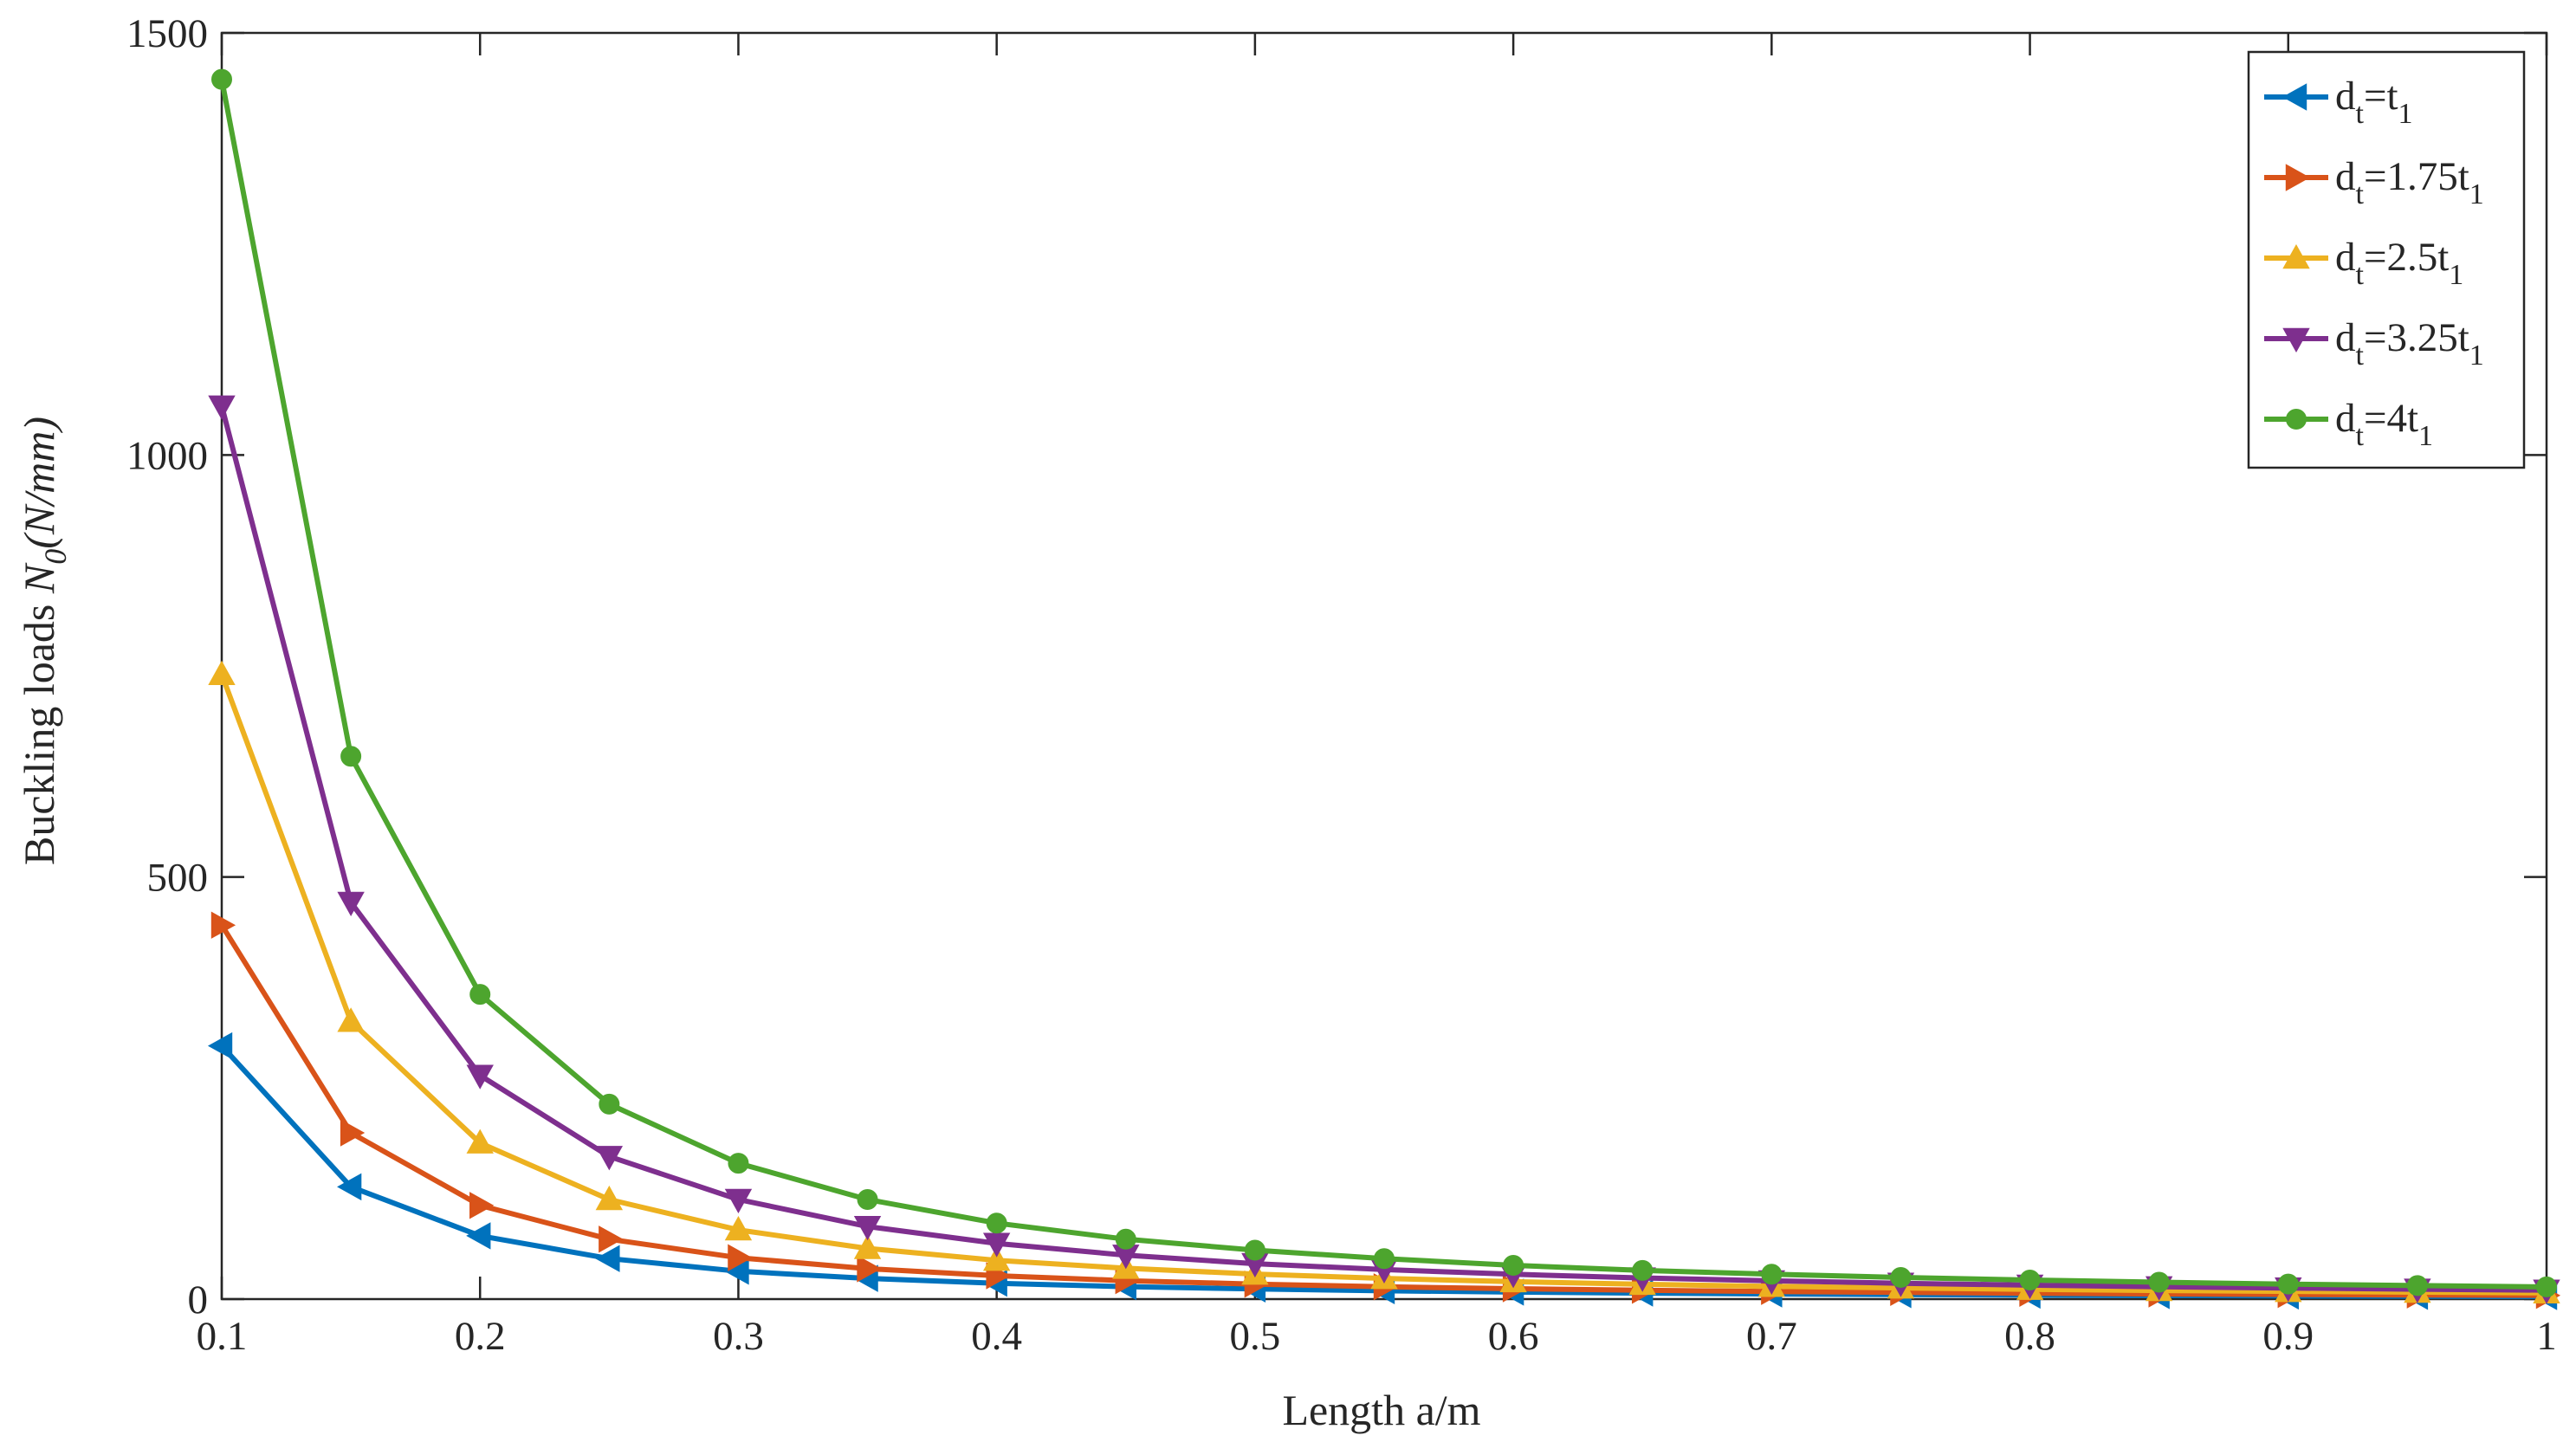 This screenshot has height=1442, width=2576. Describe the element at coordinates (2374, 102) in the screenshot. I see `legend-label: dt=t1` at that location.